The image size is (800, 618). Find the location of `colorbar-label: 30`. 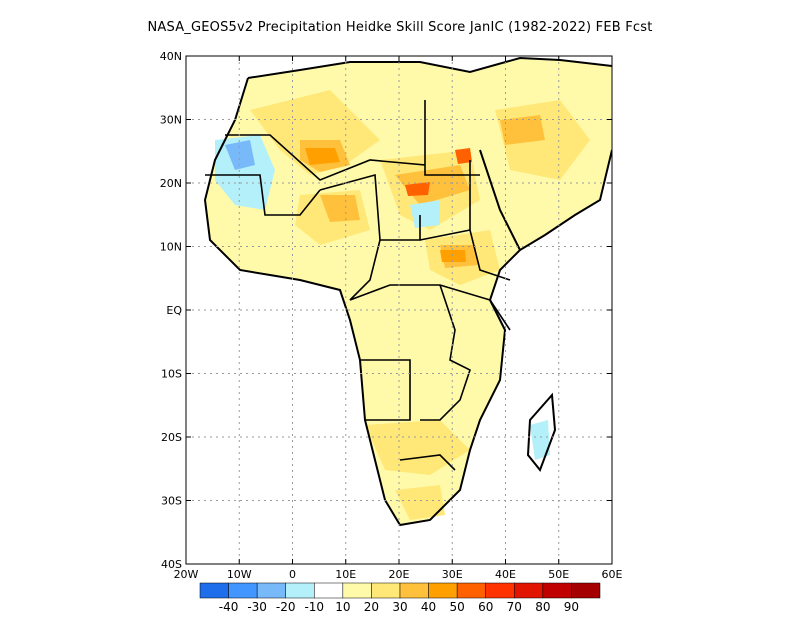

colorbar-label: 30 is located at coordinates (399, 607).